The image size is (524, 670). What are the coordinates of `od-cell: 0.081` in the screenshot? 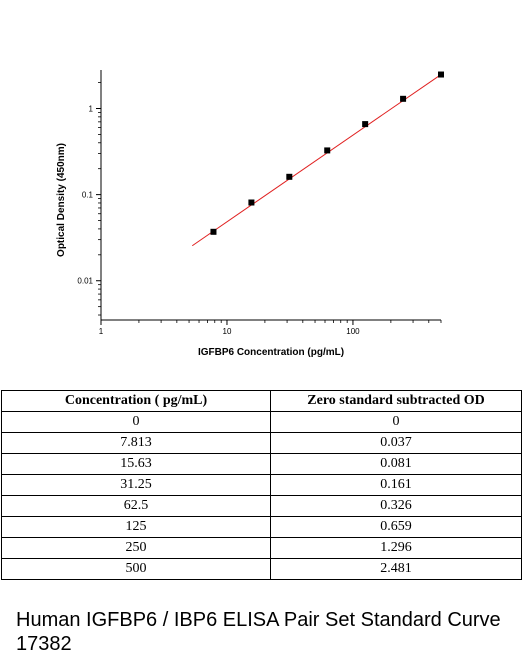 It's located at (396, 464).